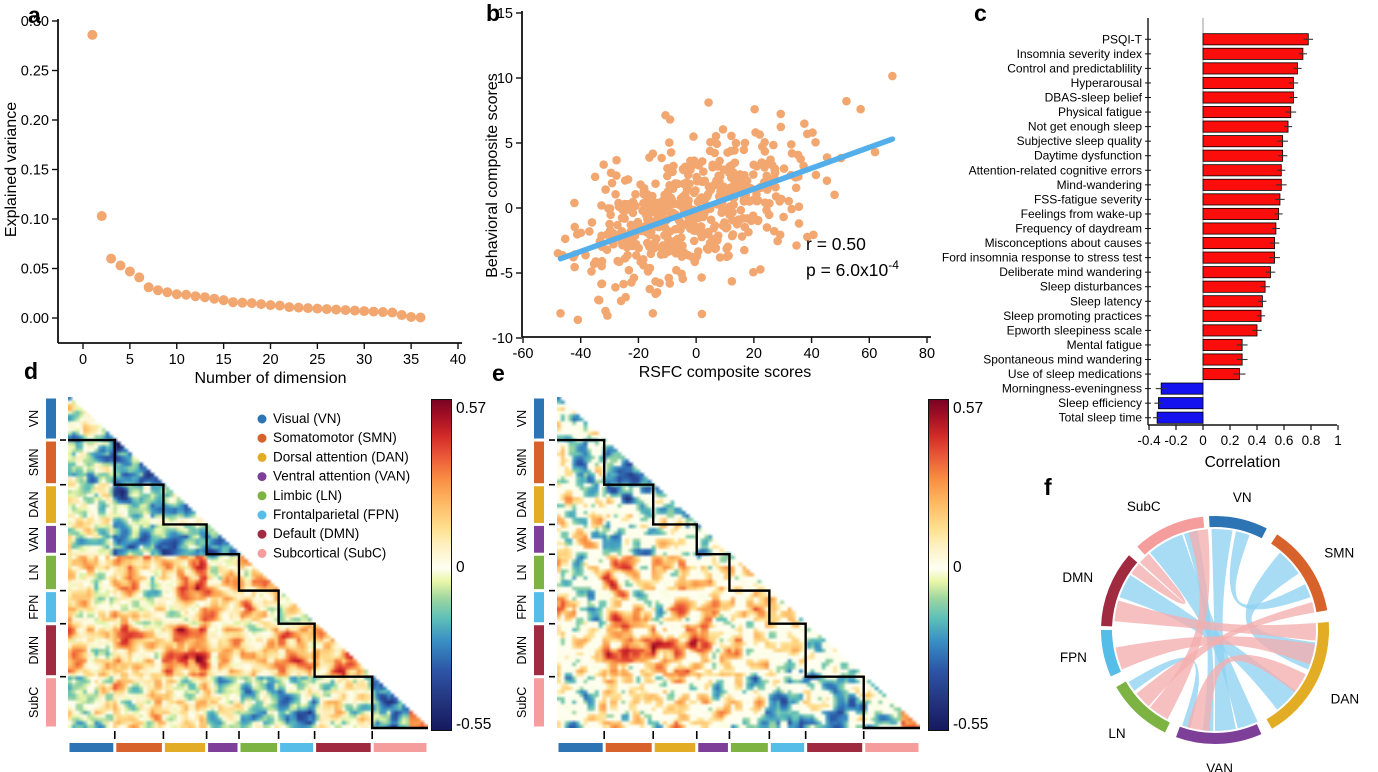 The height and width of the screenshot is (772, 1378). What do you see at coordinates (34, 15) in the screenshot?
I see `panel-label-a: a` at bounding box center [34, 15].